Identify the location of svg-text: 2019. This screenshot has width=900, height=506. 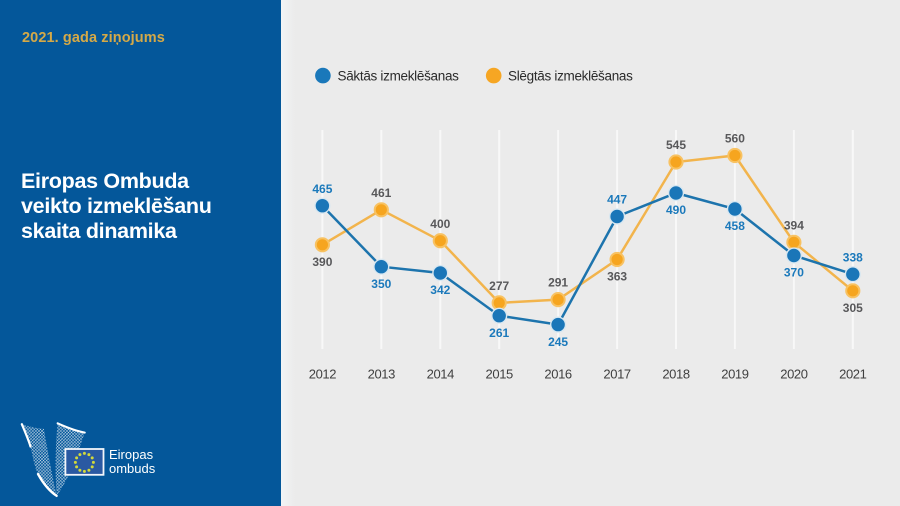
(734, 374).